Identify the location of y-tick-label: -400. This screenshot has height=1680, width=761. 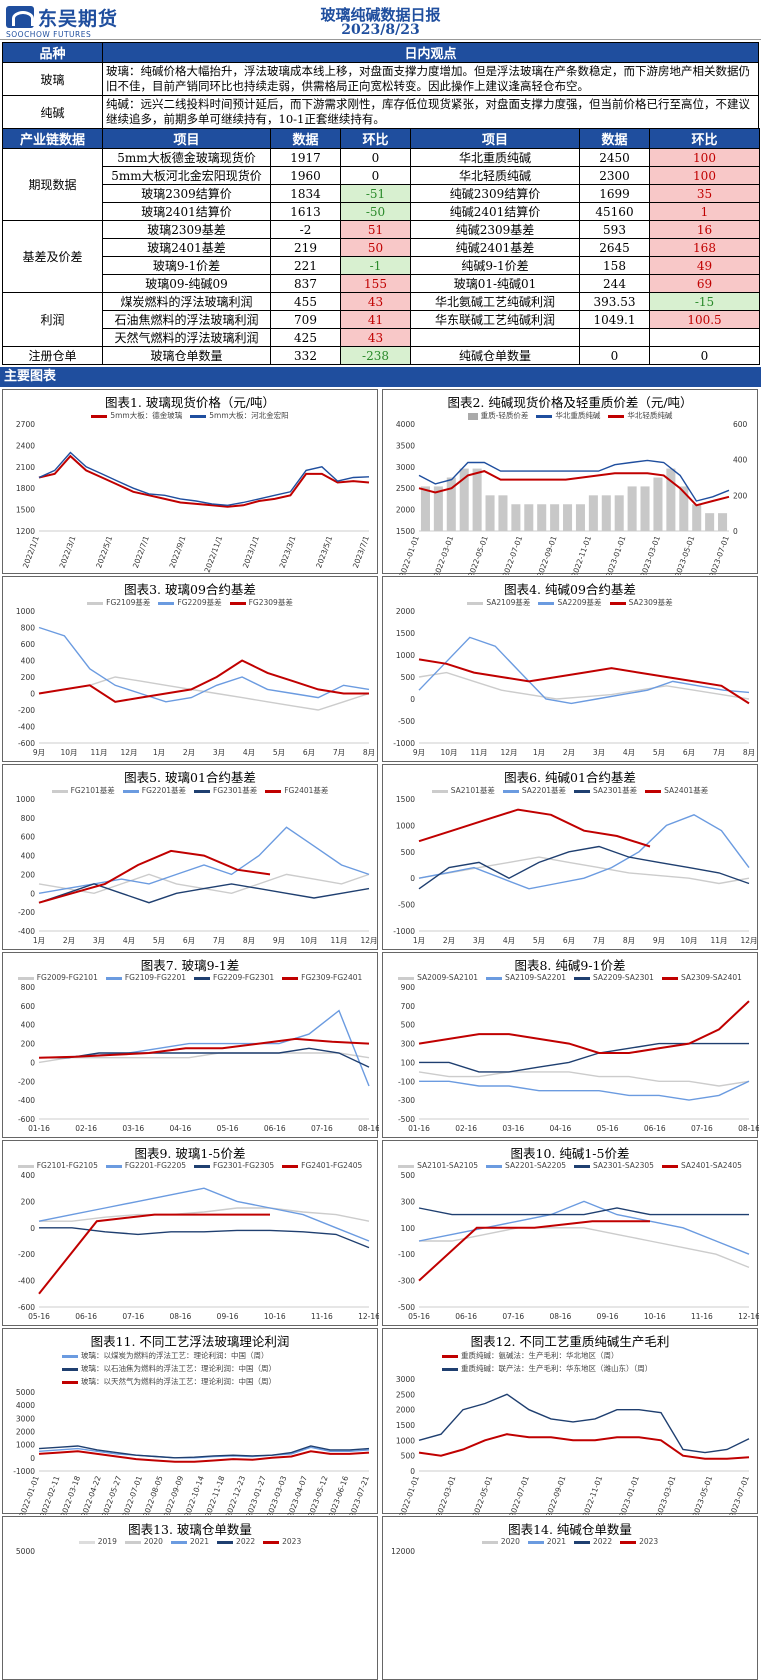
(26, 727).